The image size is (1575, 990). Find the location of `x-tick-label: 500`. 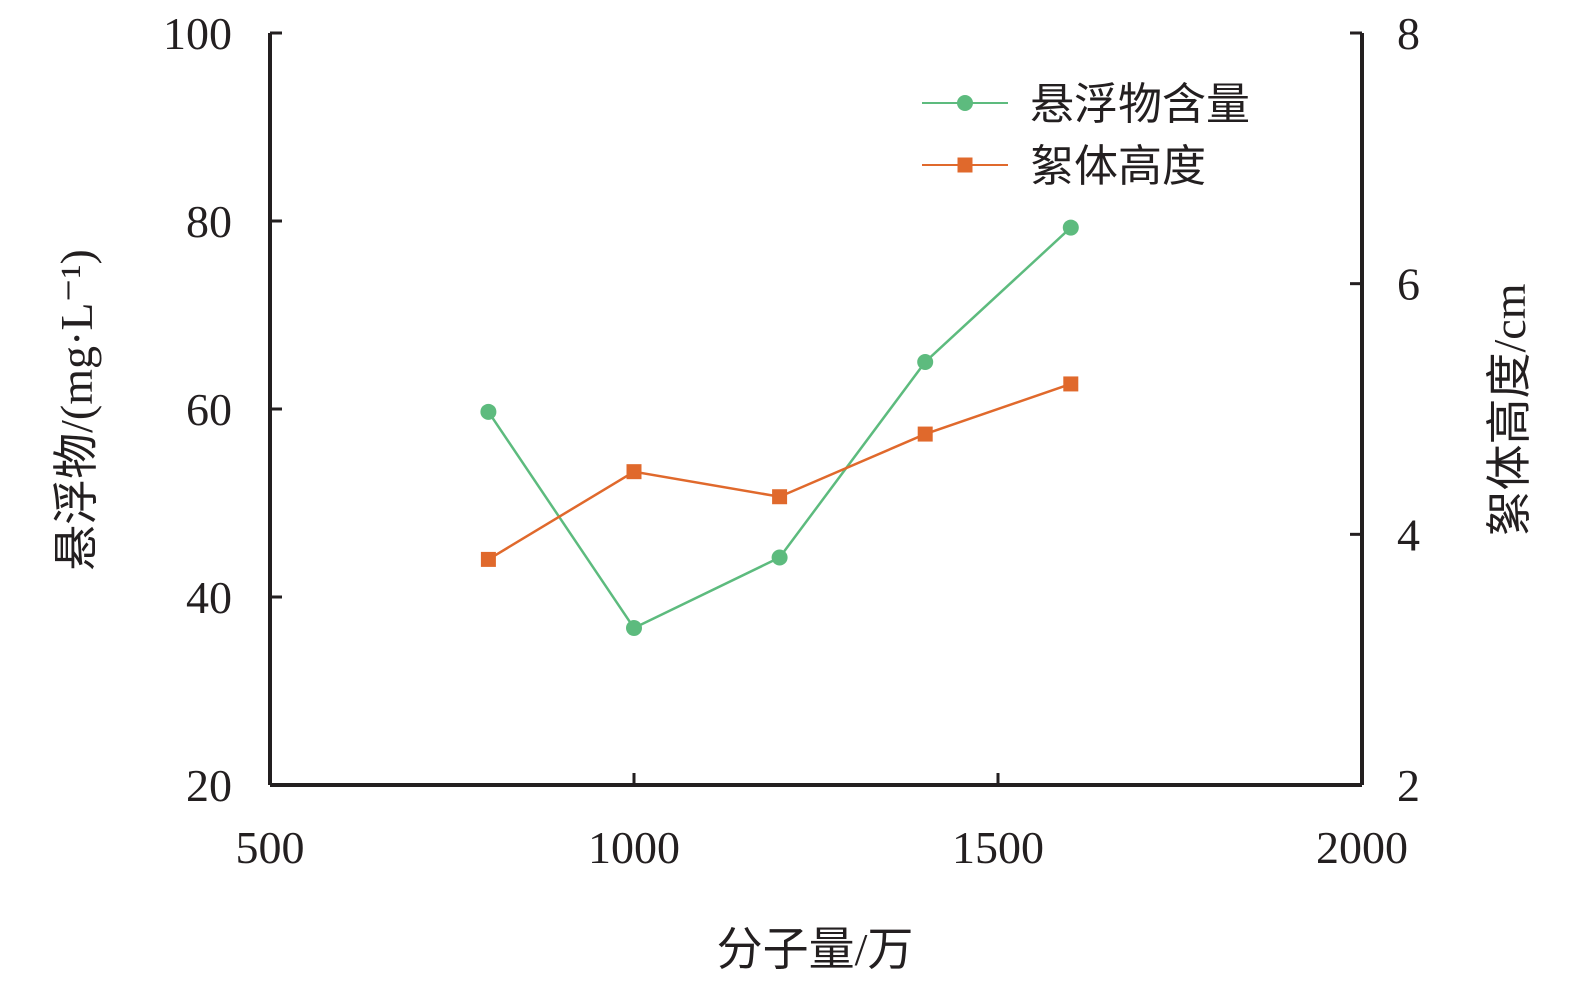

x-tick-label: 500 is located at coordinates (270, 847).